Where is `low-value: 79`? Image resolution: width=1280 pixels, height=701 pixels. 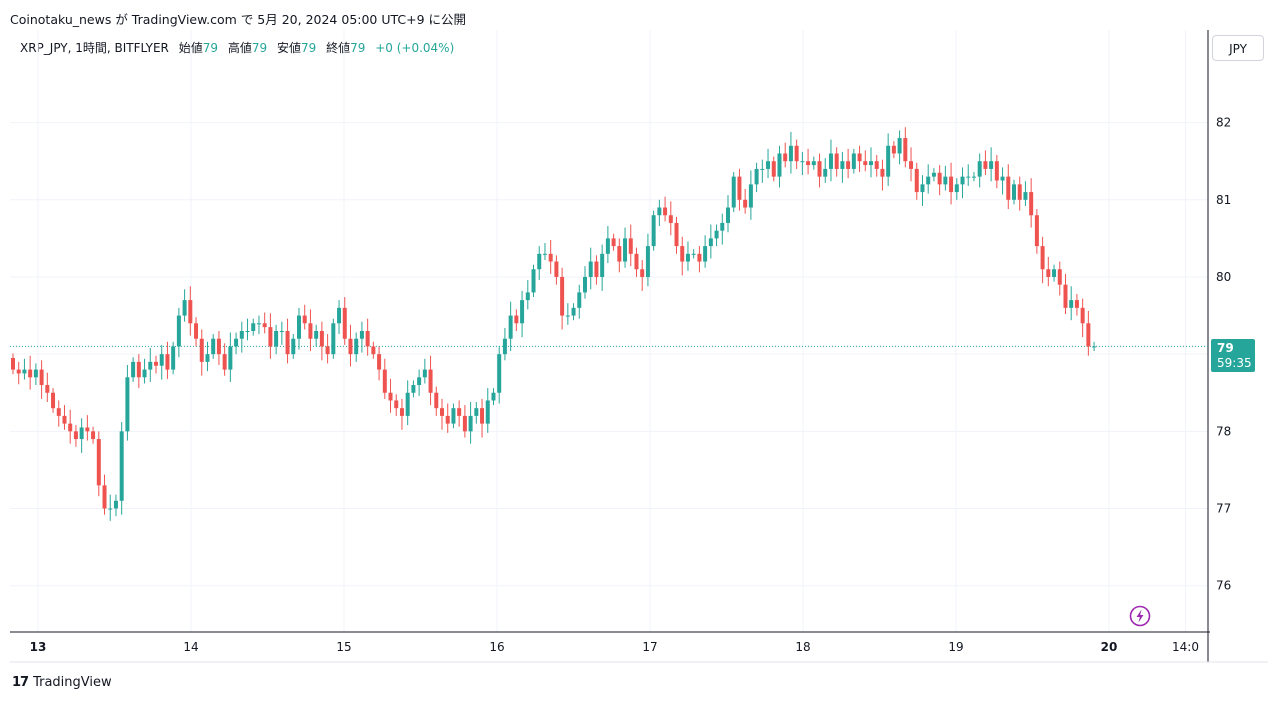
low-value: 79 is located at coordinates (308, 48).